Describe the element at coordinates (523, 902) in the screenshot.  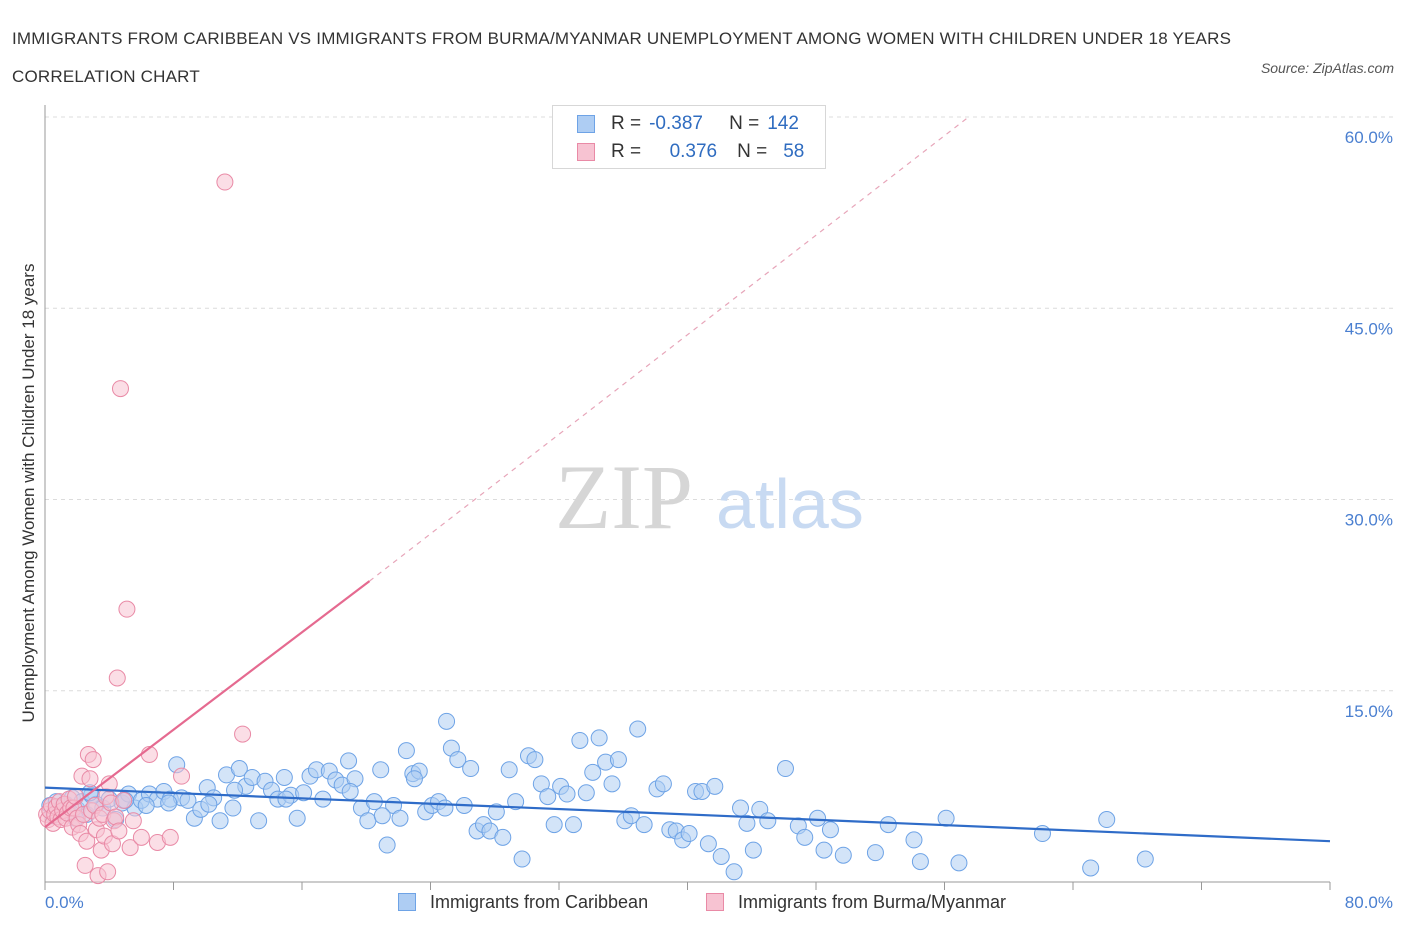
I see `legend-item-caribbean: Immigrants from Caribbean` at that location.